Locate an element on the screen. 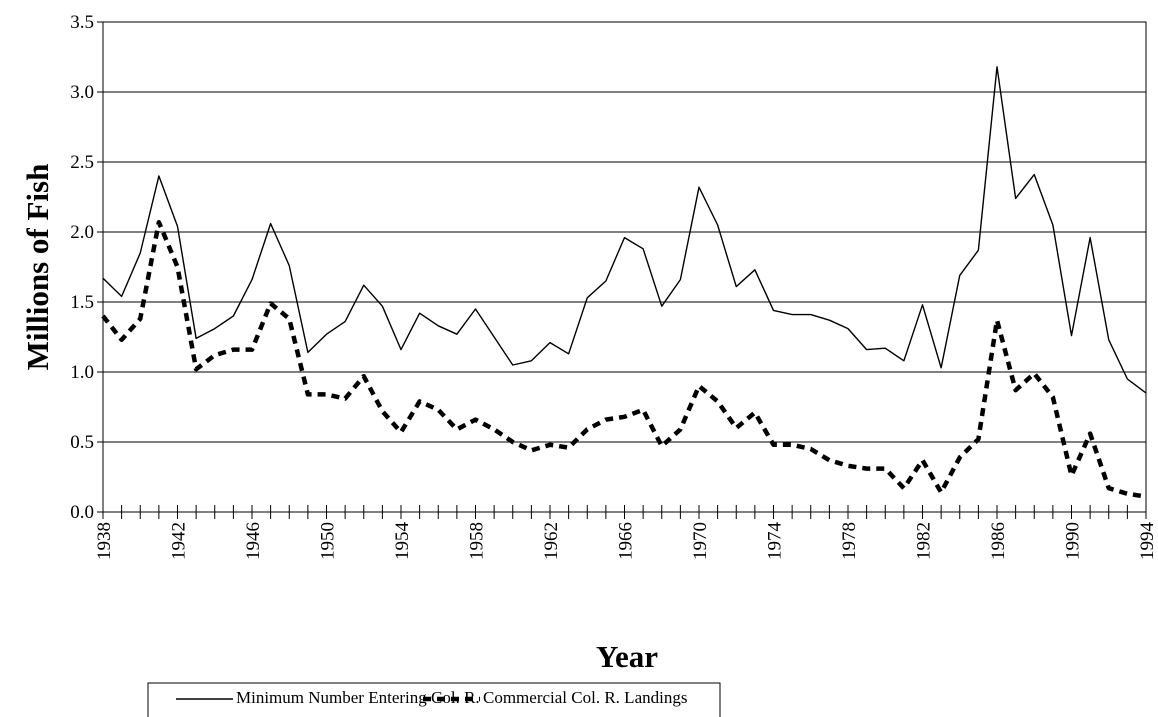  x-tick-label: 1938 is located at coordinates (104, 541).